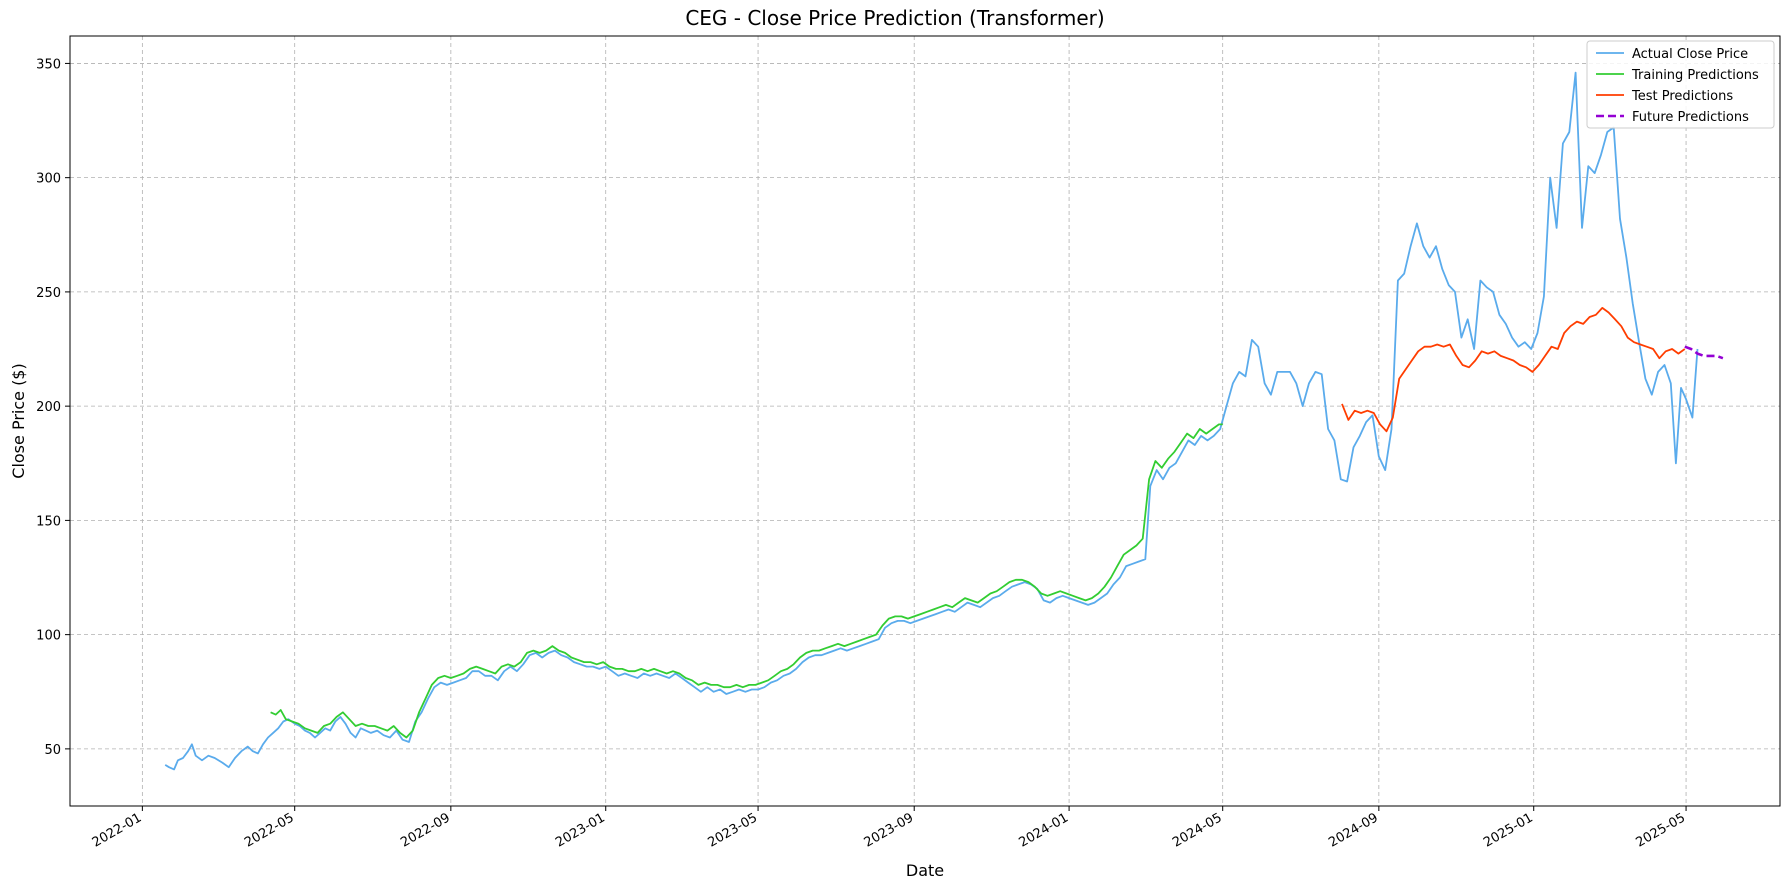  Describe the element at coordinates (117, 830) in the screenshot. I see `x-tick-label: 2022-01` at that location.